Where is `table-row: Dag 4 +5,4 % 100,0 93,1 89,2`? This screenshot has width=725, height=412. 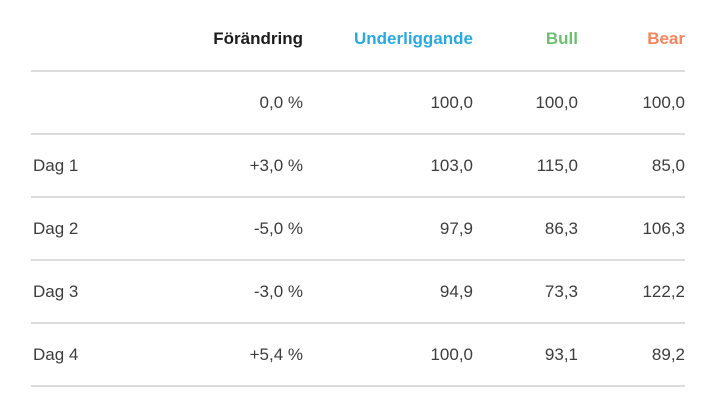 table-row: Dag 4 +5,4 % 100,0 93,1 89,2 is located at coordinates (358, 355).